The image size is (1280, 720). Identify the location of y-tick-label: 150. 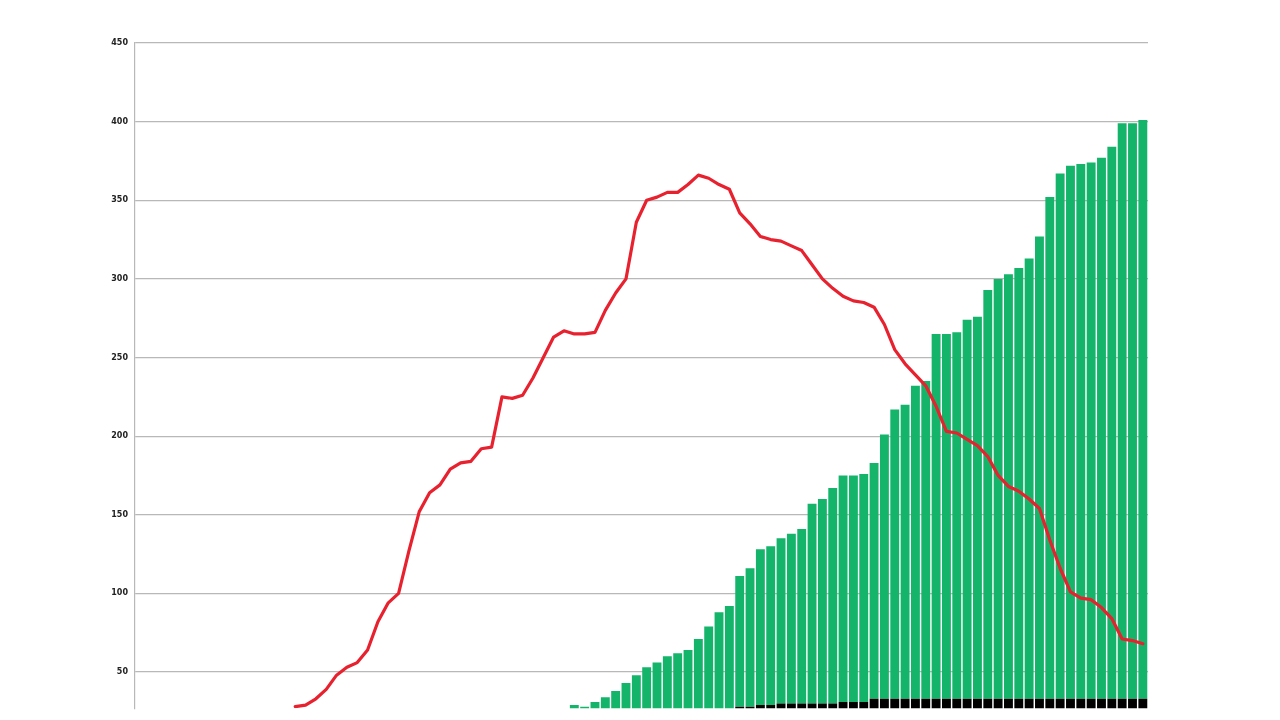
(120, 514).